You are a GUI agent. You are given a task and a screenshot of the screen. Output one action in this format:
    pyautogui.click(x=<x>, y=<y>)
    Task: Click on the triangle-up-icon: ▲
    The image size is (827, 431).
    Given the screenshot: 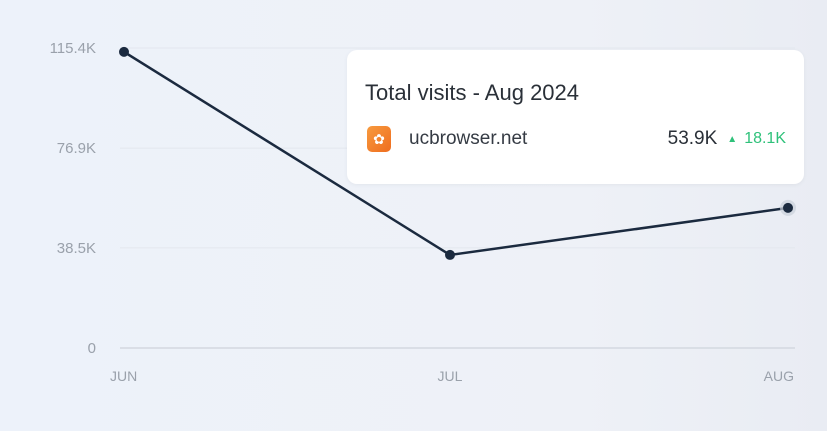 What is the action you would take?
    pyautogui.click(x=732, y=139)
    